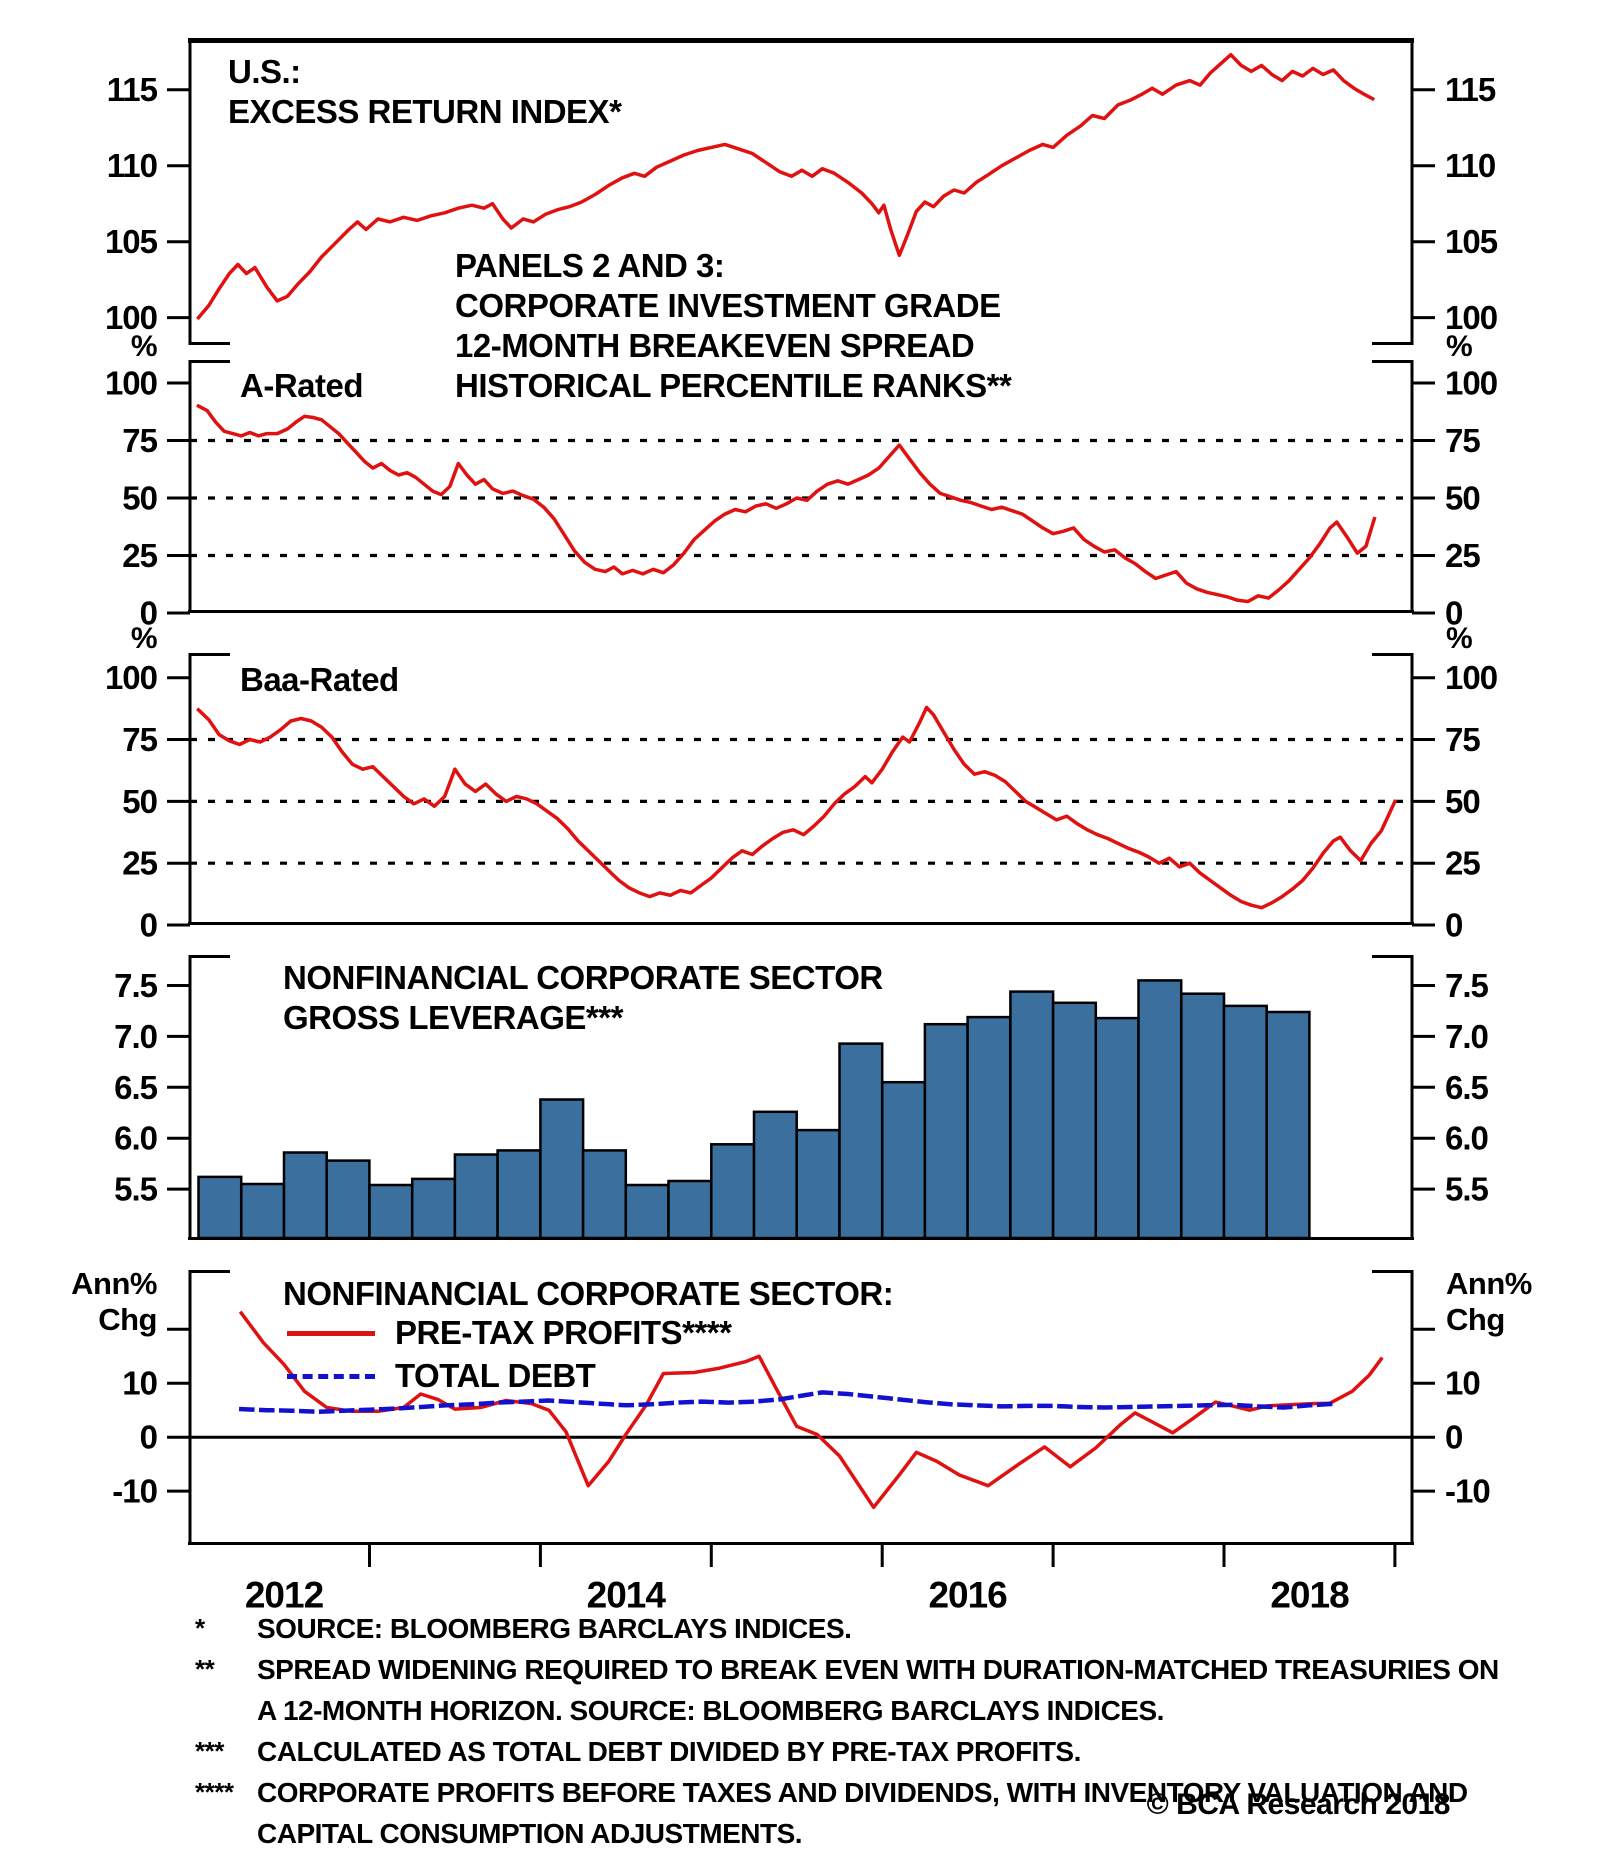 The width and height of the screenshot is (1600, 1854). I want to click on legend-label-total-debt: TOTAL DEBT, so click(495, 1375).